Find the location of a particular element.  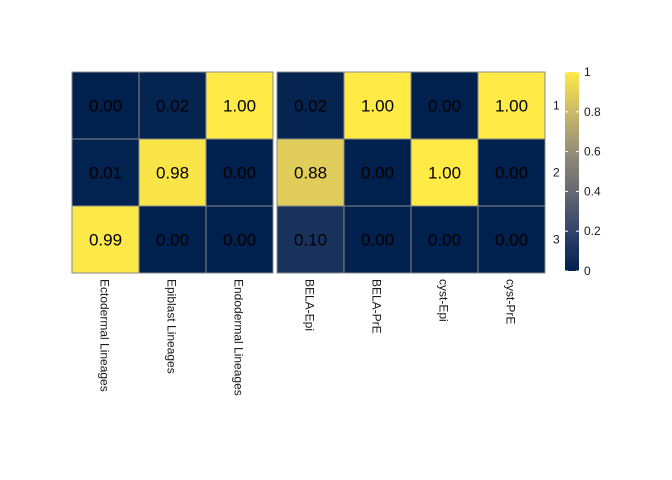

column-label: Endodermal Lineages is located at coordinates (239, 337).